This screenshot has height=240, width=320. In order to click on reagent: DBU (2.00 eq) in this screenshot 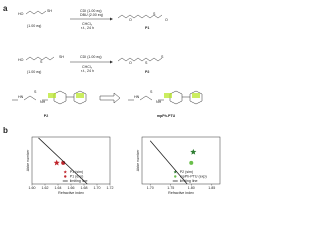, I will do `click(91, 15)`.